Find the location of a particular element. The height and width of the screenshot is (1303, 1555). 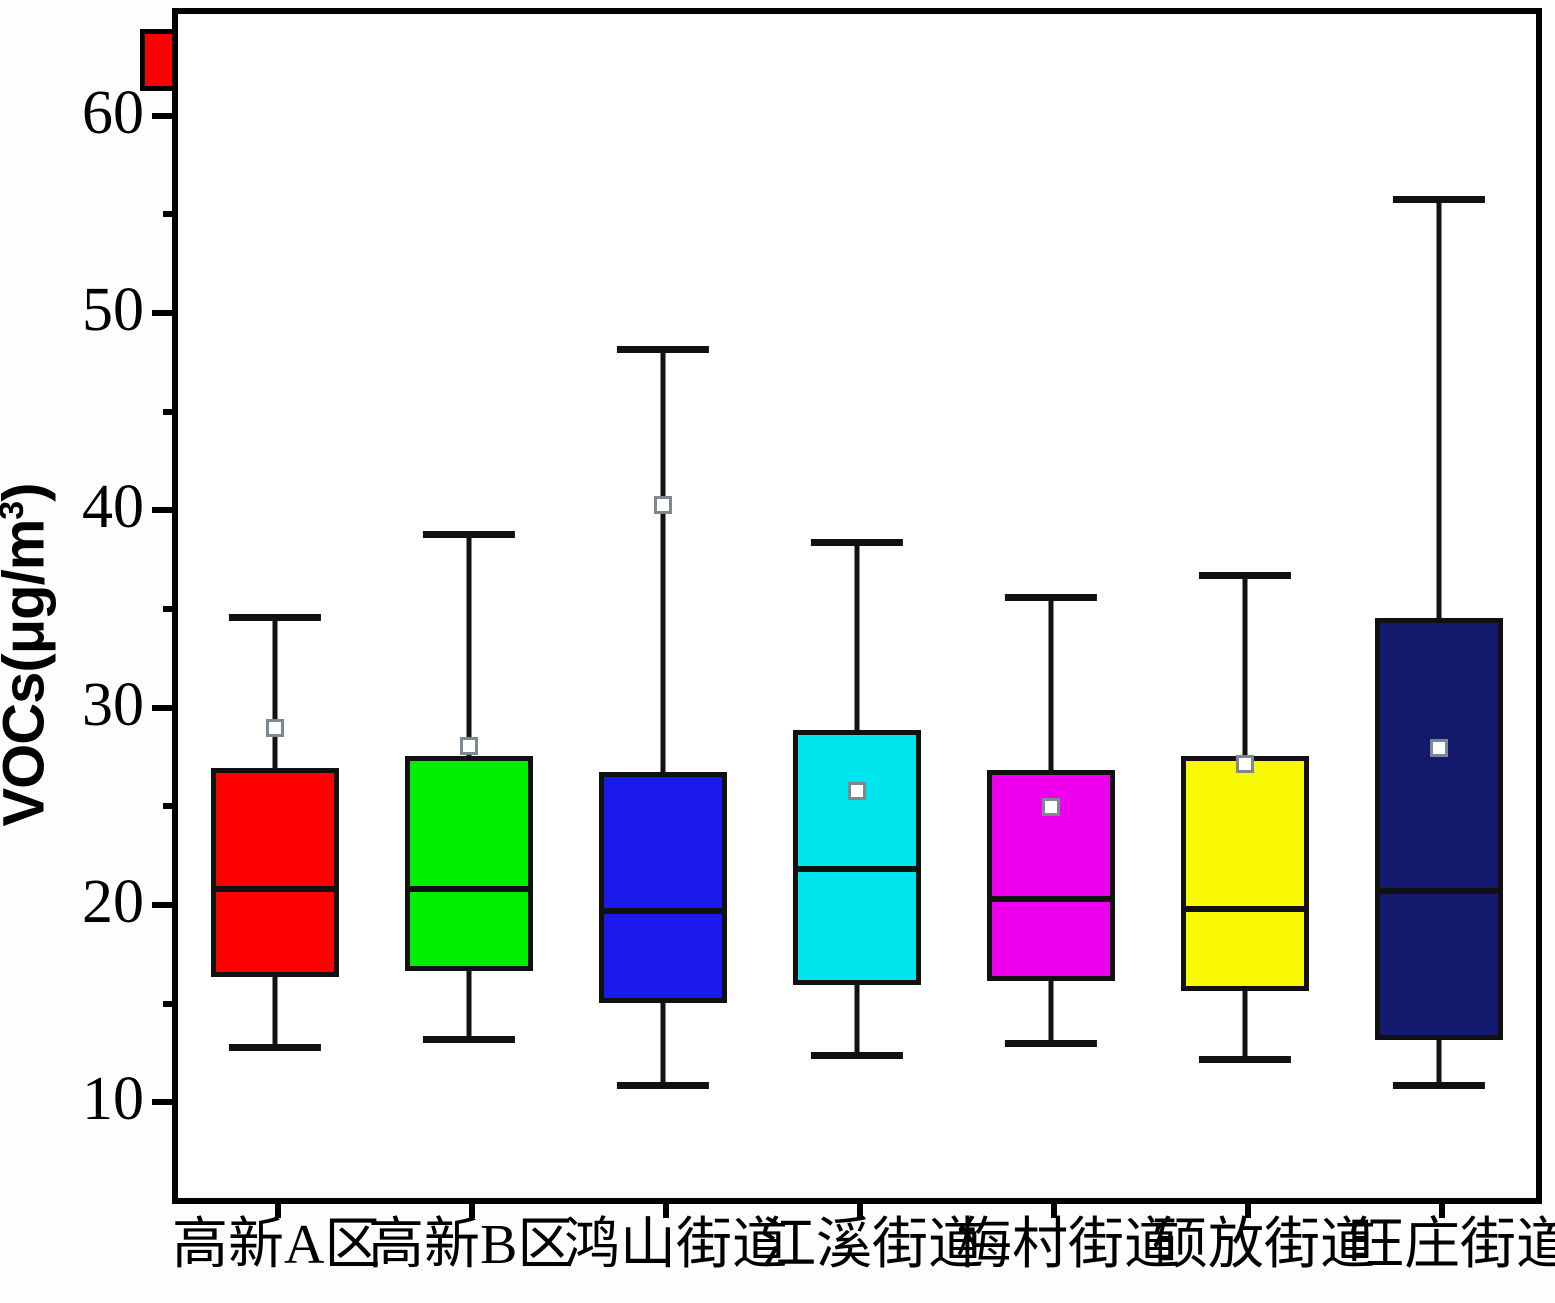

x-axis-labels: 高新A区 高新B区 鸿山街道 江溪街道 梅村街道 硕放街道 旺庄街道 is located at coordinates (863, 1254).